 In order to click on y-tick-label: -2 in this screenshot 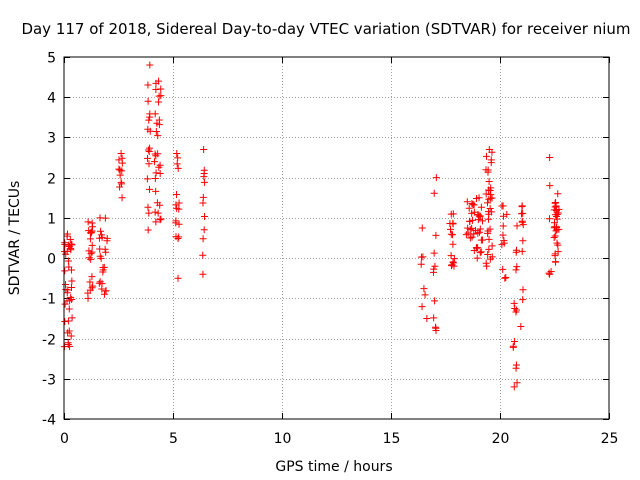, I will do `click(49, 341)`.